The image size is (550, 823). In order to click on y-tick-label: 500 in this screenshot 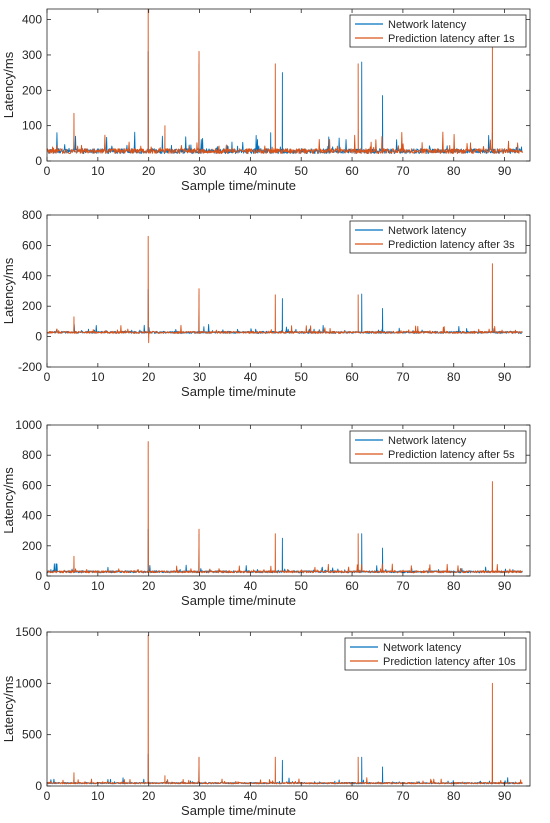, I will do `click(32, 735)`.